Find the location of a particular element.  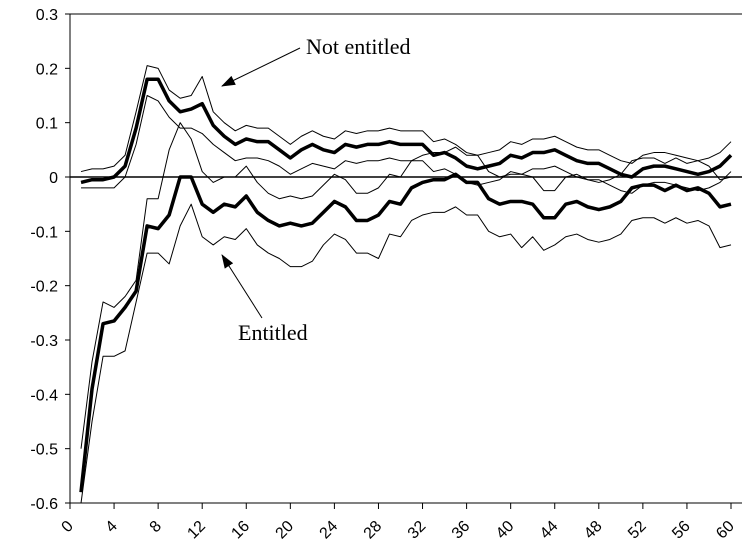

y-tick-label: 0 is located at coordinates (53, 178).